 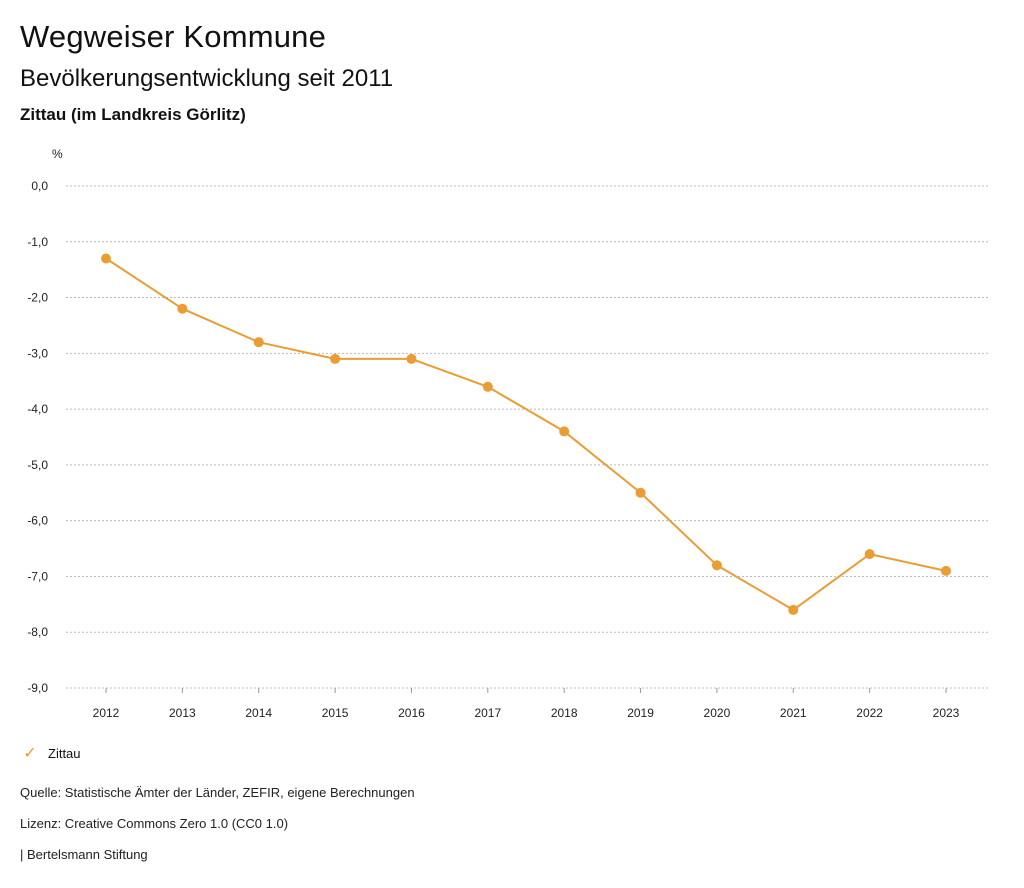 What do you see at coordinates (64, 753) in the screenshot?
I see `legend-label: Zittau` at bounding box center [64, 753].